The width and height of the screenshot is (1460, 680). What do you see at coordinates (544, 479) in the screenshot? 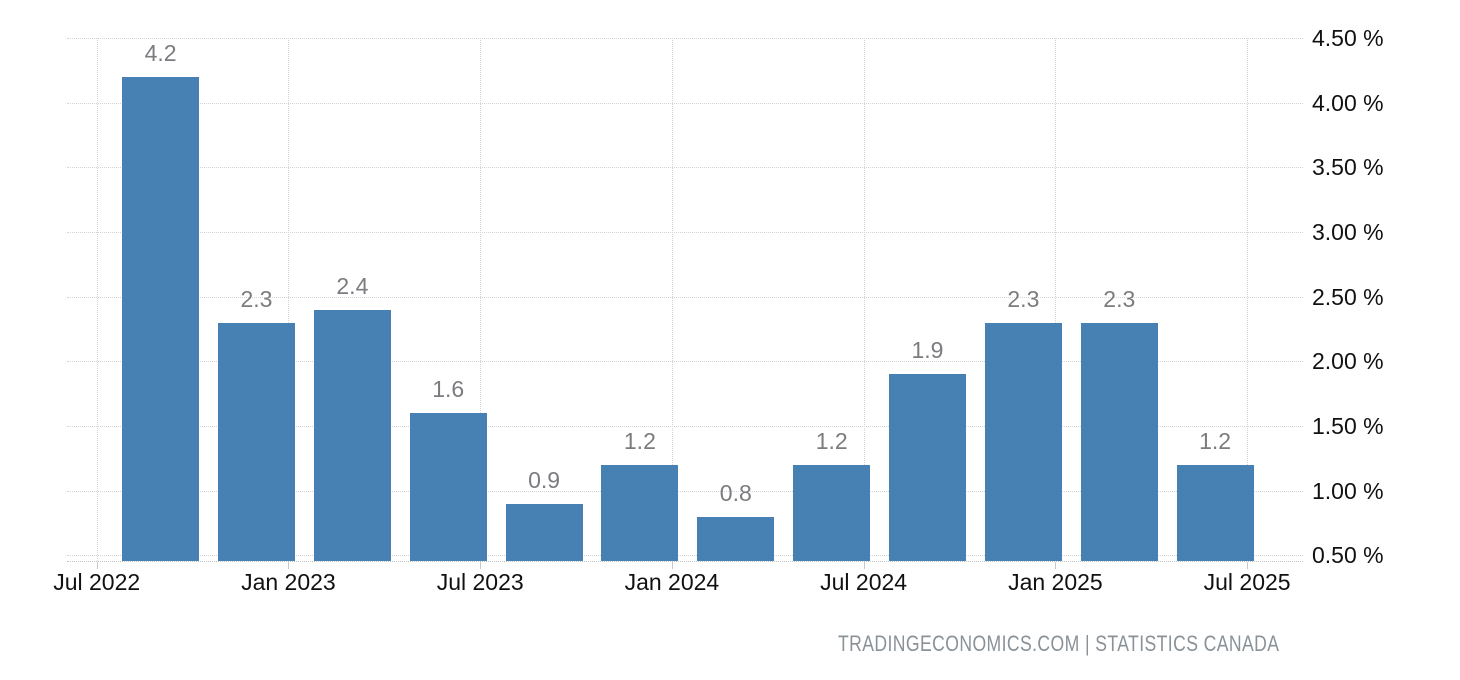
I see `bar-value-label: 0.9` at bounding box center [544, 479].